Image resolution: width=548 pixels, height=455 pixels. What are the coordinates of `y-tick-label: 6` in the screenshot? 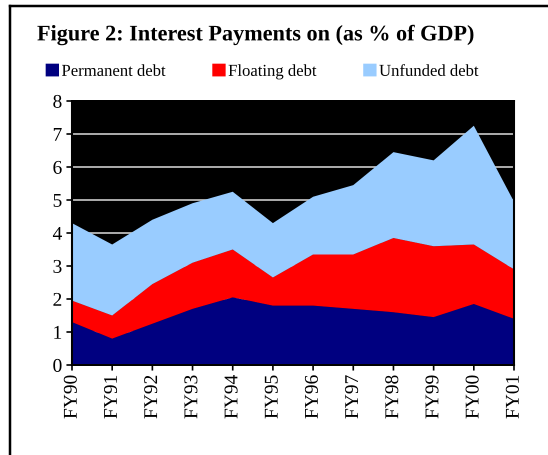 It's located at (57, 167).